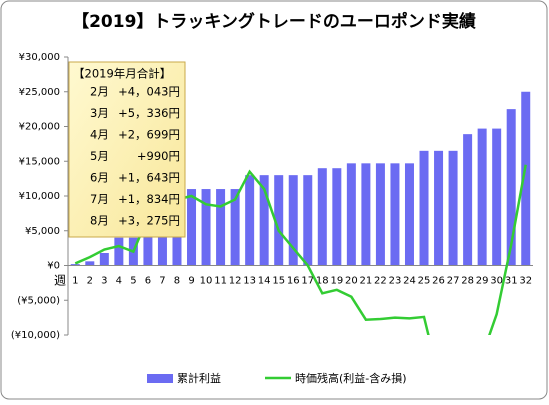 The width and height of the screenshot is (549, 405). I want to click on x-tick-label: 29, so click(482, 281).